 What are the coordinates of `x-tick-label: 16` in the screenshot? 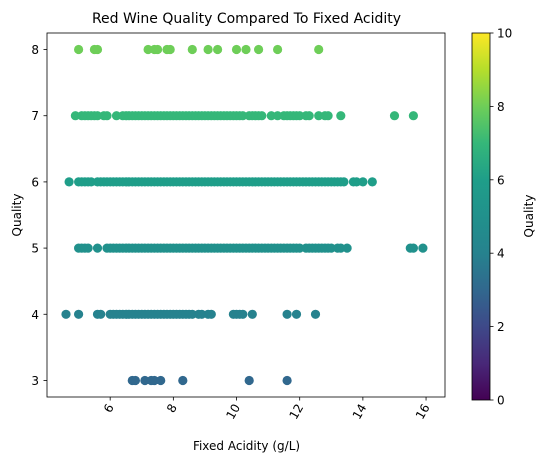 It's located at (423, 412).